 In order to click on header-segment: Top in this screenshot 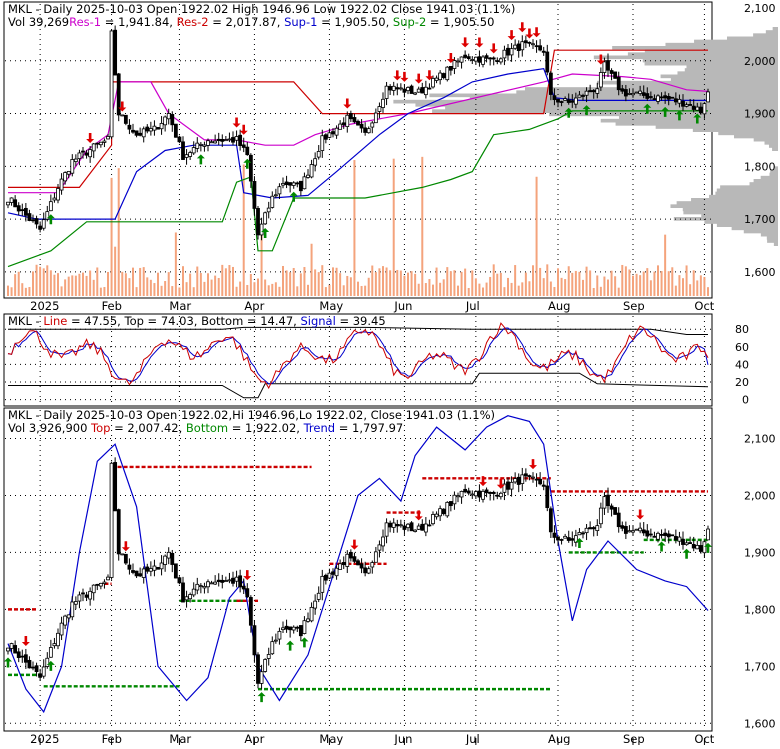, I will do `click(134, 321)`.